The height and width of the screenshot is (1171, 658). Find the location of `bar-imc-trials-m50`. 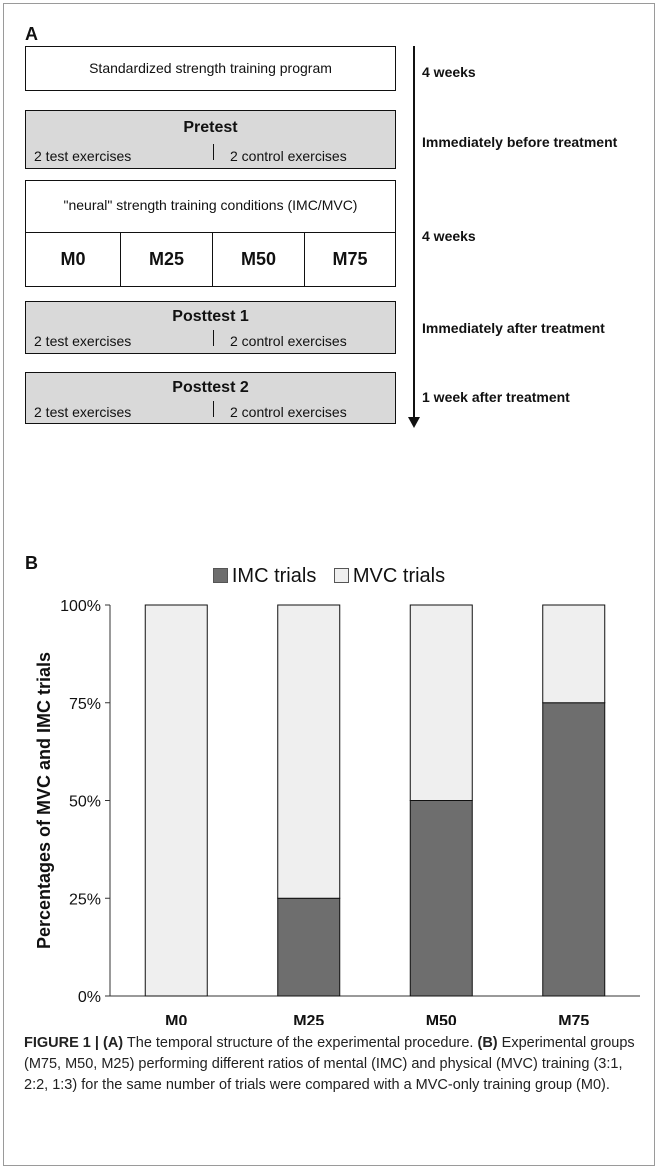

bar-imc-trials-m50 is located at coordinates (441, 898).